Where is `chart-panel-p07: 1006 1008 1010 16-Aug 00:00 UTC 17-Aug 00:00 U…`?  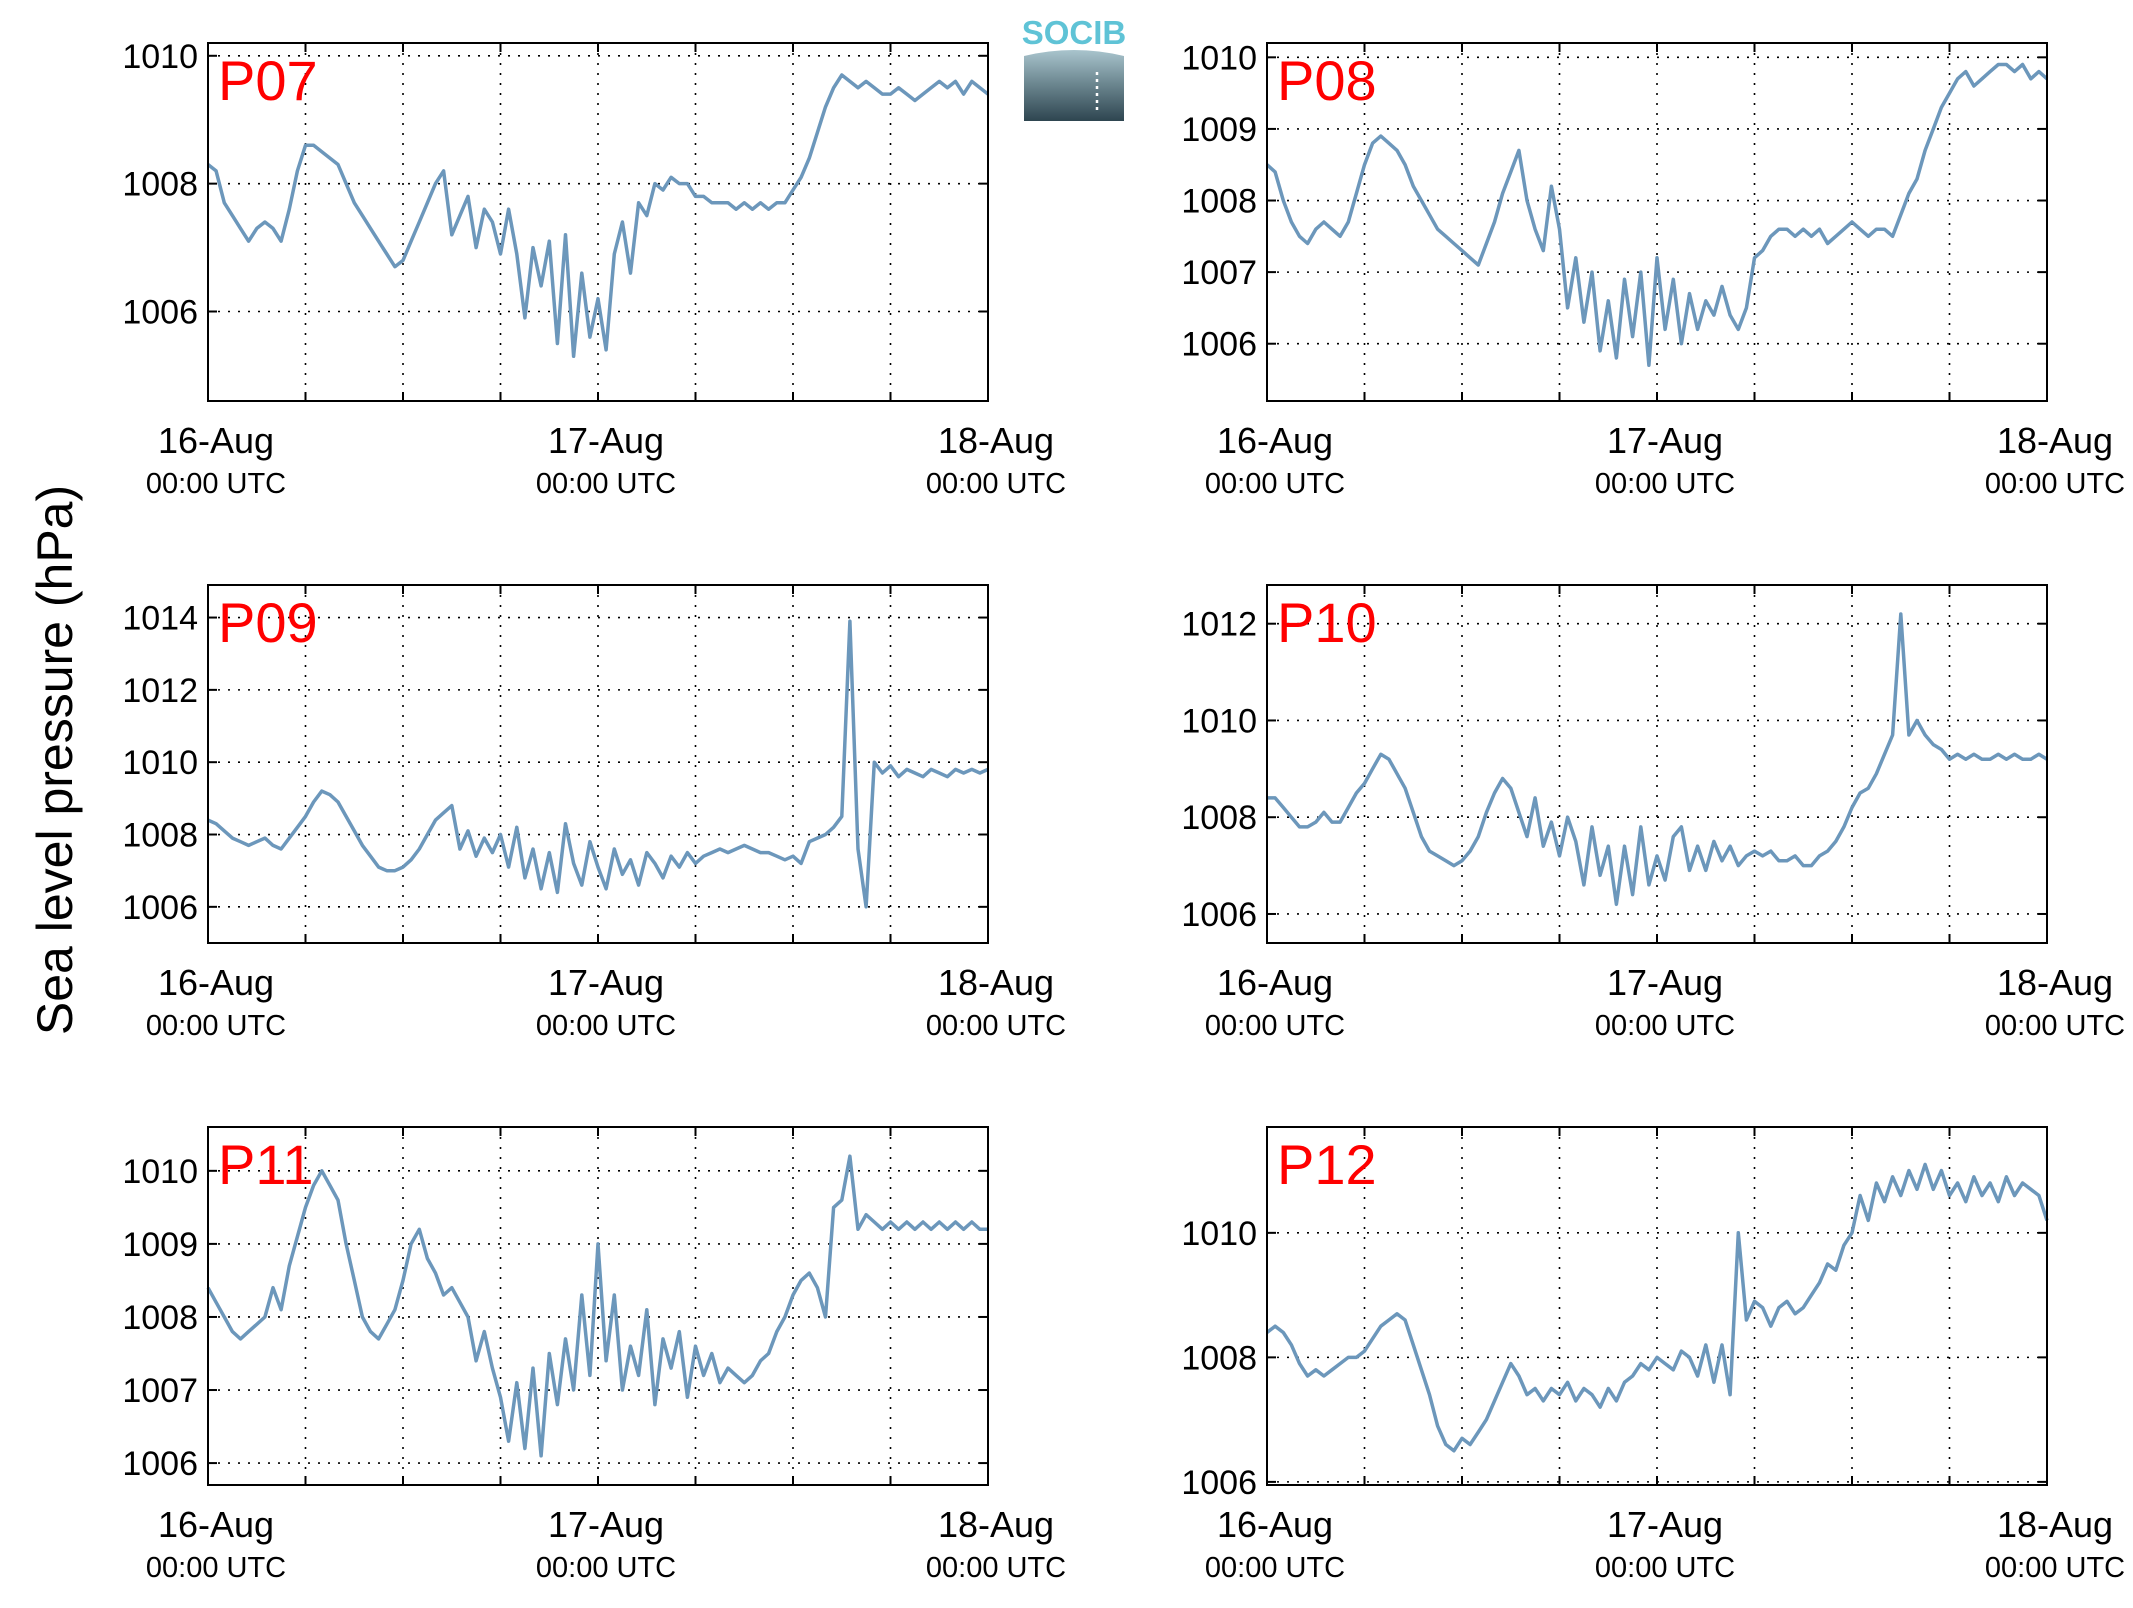 chart-panel-p07: 1006 1008 1010 16-Aug 00:00 UTC 17-Aug 00:00 U… is located at coordinates (594, 269).